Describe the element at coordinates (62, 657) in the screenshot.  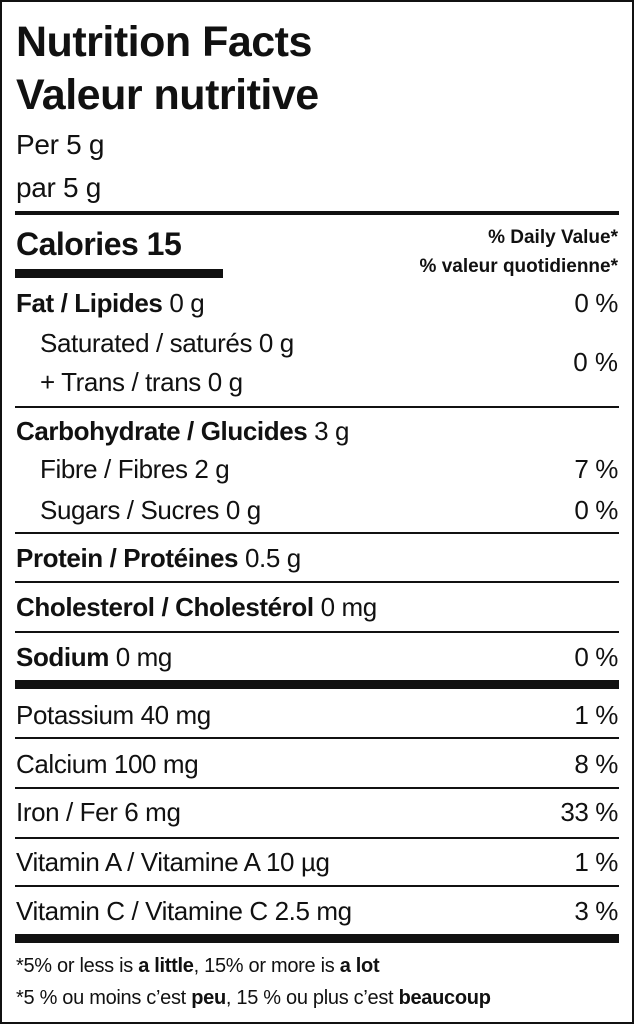
I see `nutrient-label: Sodium` at that location.